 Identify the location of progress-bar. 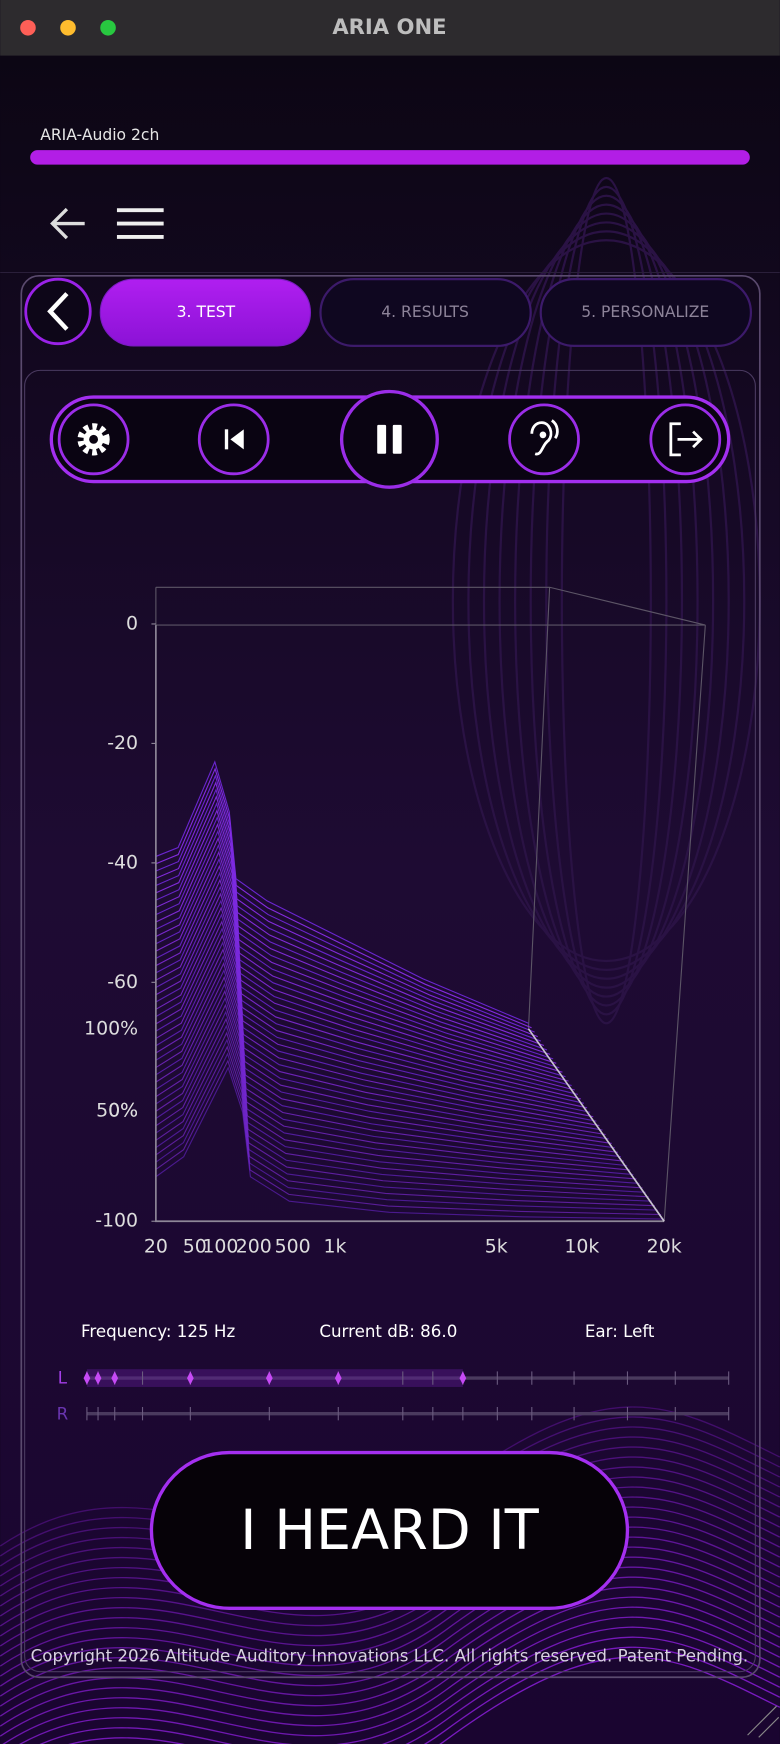
(390, 157).